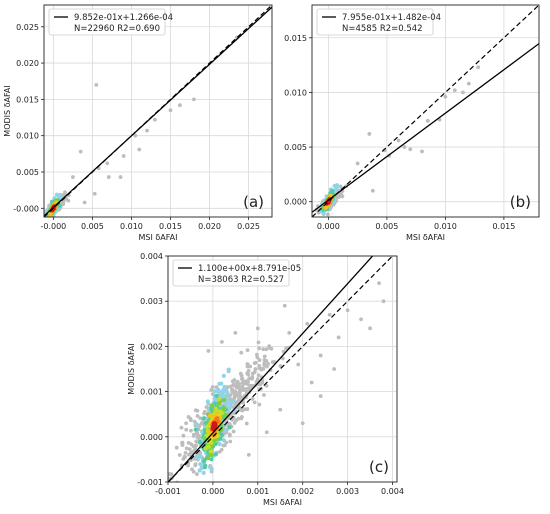  I want to click on x-tick-label: 0.005, so click(92, 226).